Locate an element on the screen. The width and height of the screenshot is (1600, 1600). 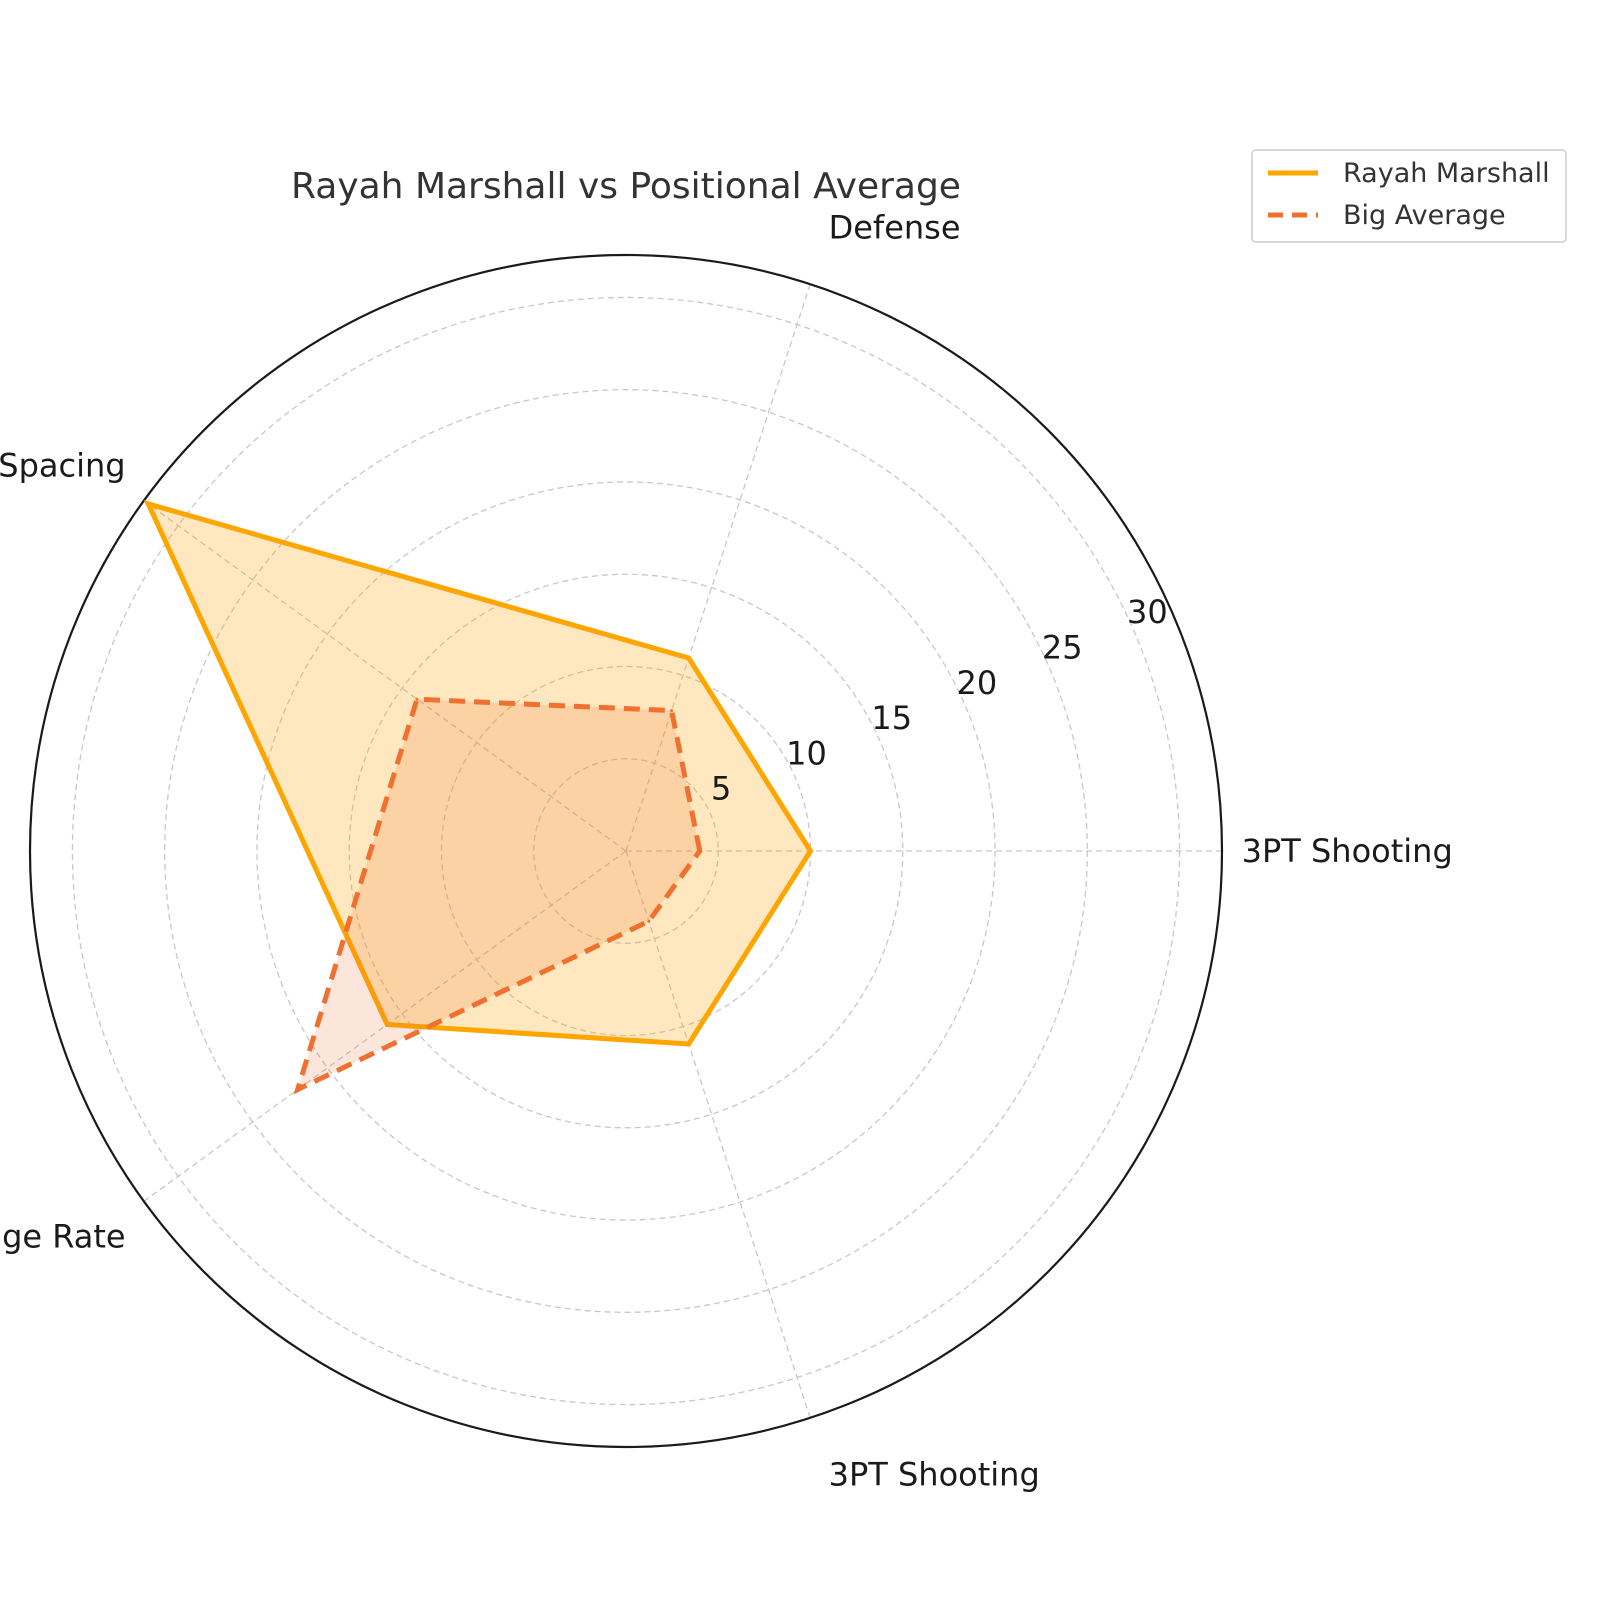
r-tick-label: 20 is located at coordinates (977, 683).